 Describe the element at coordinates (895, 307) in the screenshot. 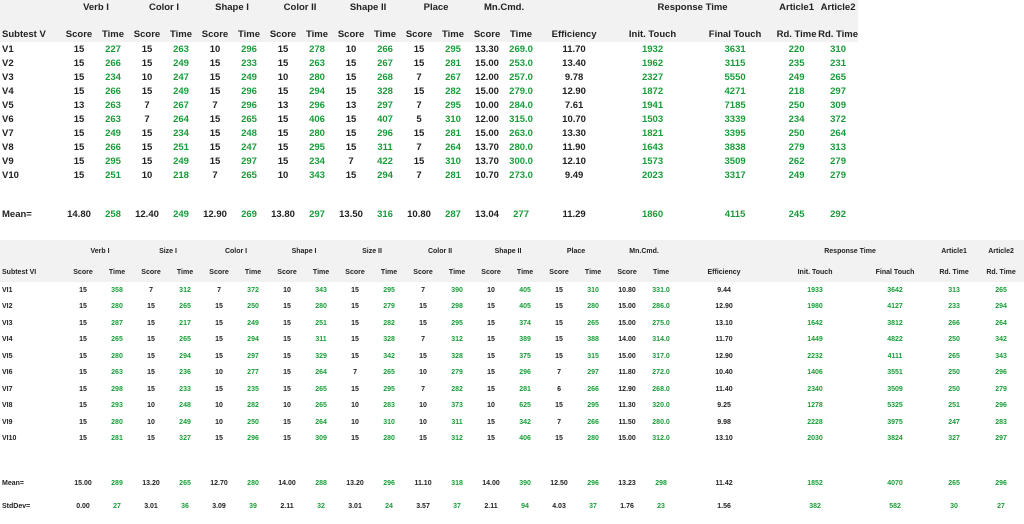

I see `cell: 4127` at that location.